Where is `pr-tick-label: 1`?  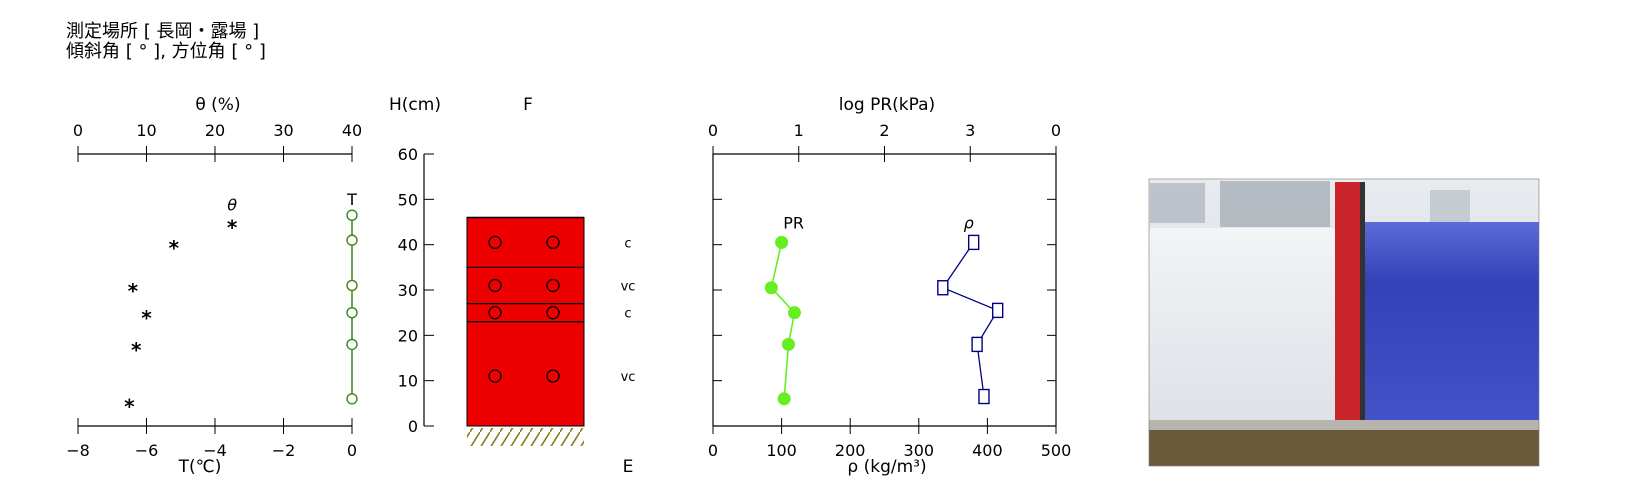 pr-tick-label: 1 is located at coordinates (799, 130).